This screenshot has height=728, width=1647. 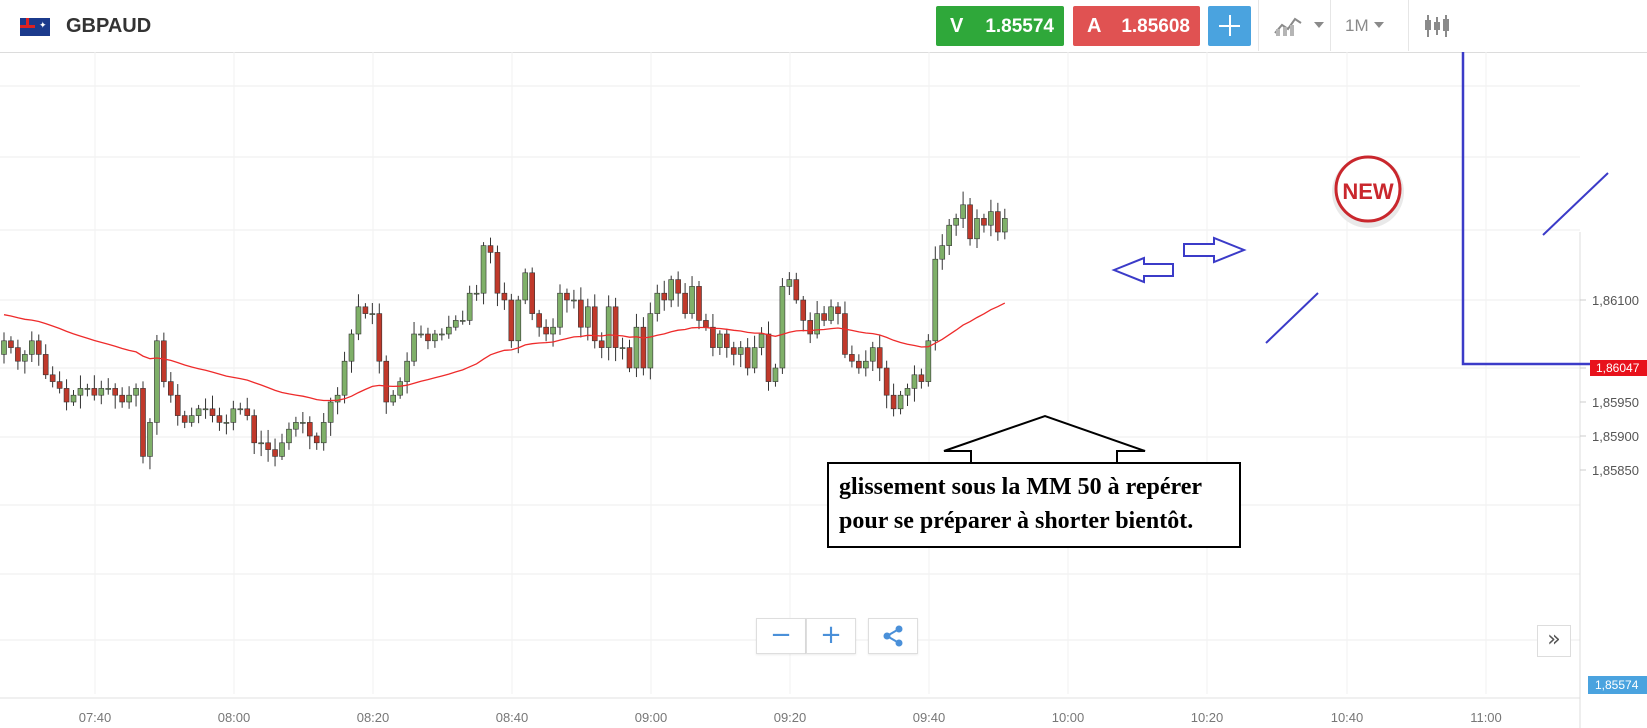 What do you see at coordinates (27, 22) in the screenshot?
I see `flag-cross-vertical` at bounding box center [27, 22].